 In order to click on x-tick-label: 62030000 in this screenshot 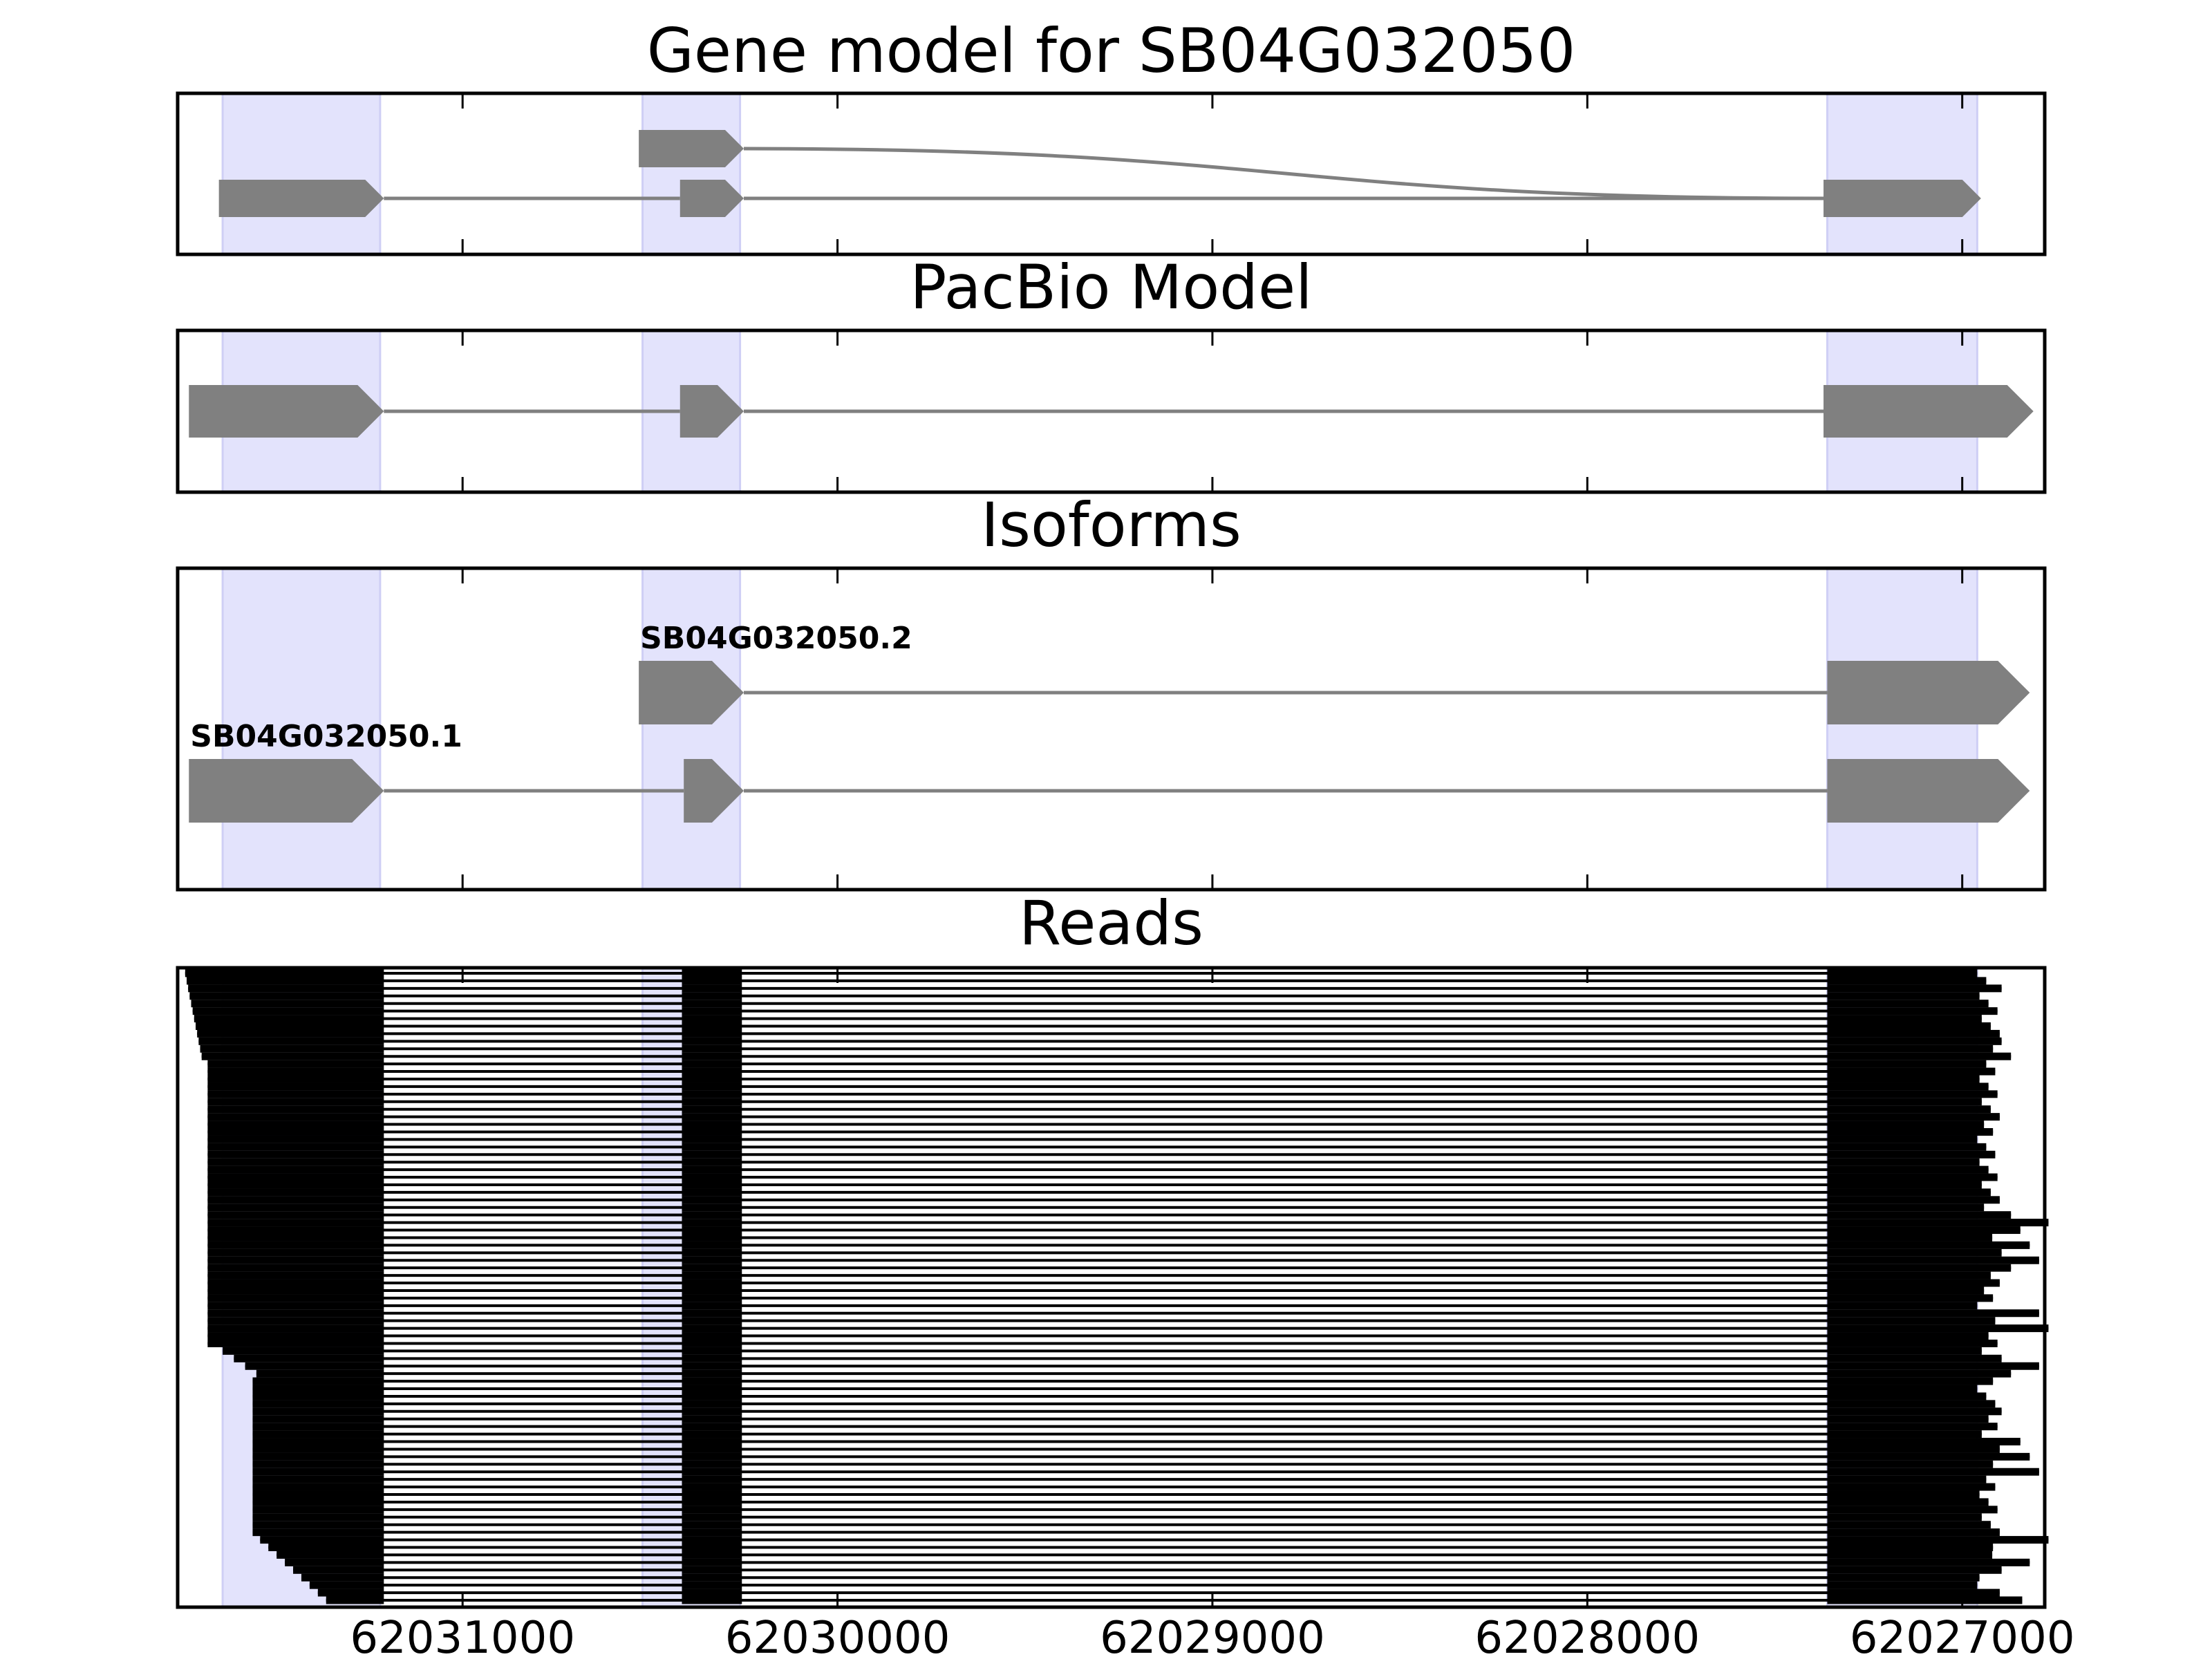, I will do `click(838, 1636)`.